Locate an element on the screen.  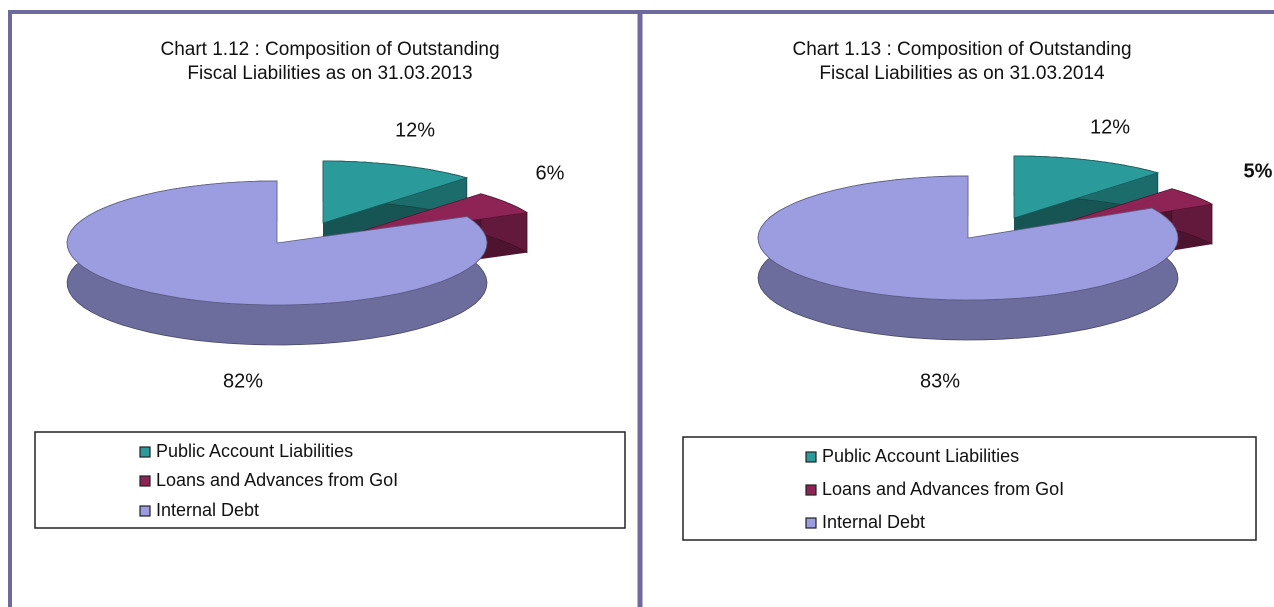
chart-title: Chart 1.13 : Composition of Outstanding is located at coordinates (961, 49).